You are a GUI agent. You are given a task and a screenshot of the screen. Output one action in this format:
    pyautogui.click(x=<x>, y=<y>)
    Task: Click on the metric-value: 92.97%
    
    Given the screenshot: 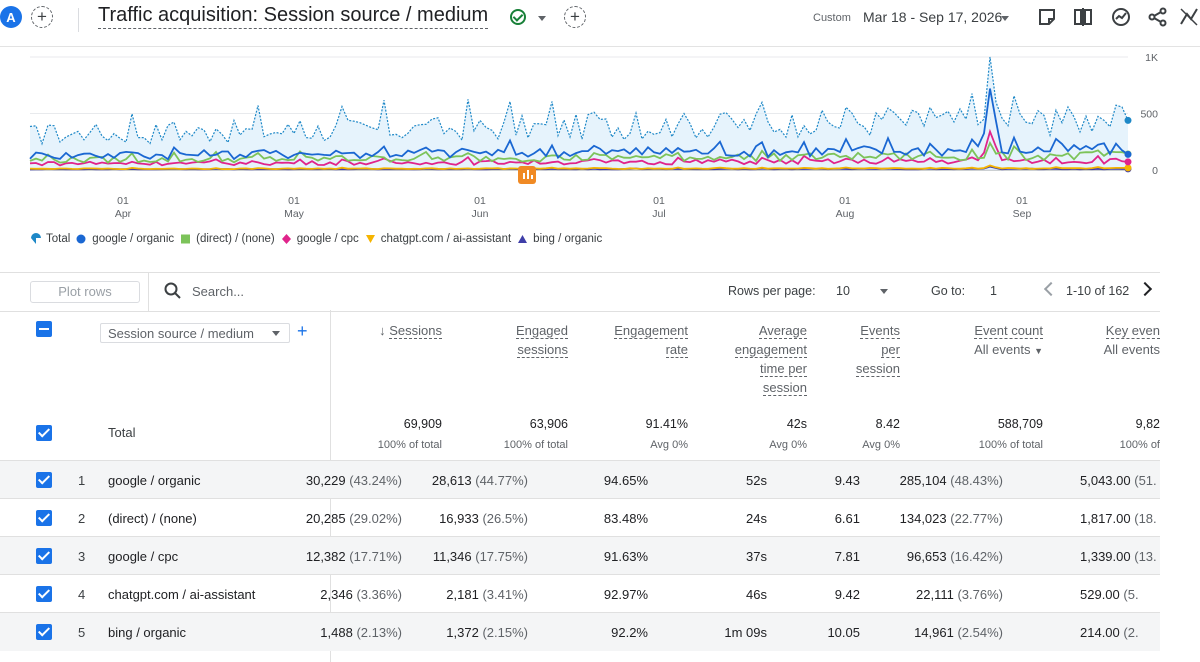 What is the action you would take?
    pyautogui.click(x=625, y=594)
    